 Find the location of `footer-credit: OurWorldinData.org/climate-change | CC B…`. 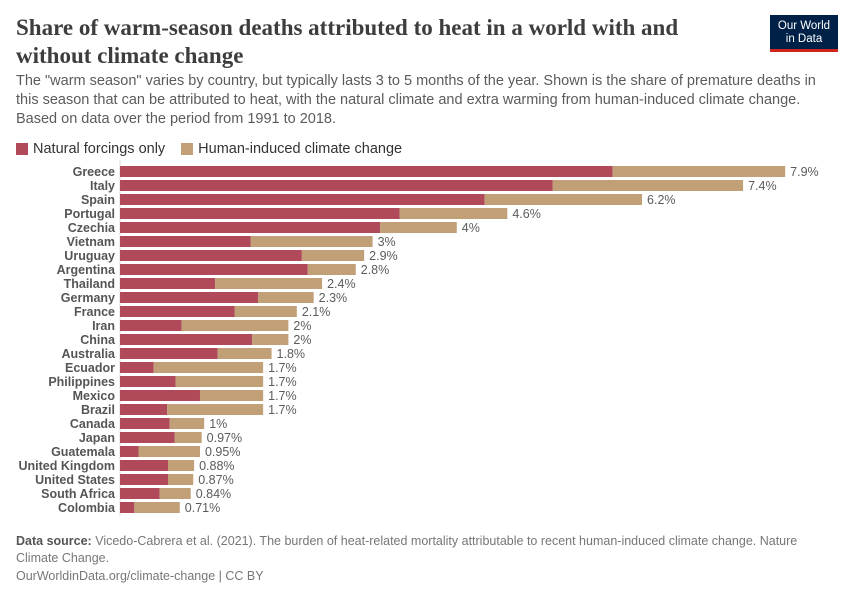

footer-credit: OurWorldinData.org/climate-change | CC B… is located at coordinates (140, 576).